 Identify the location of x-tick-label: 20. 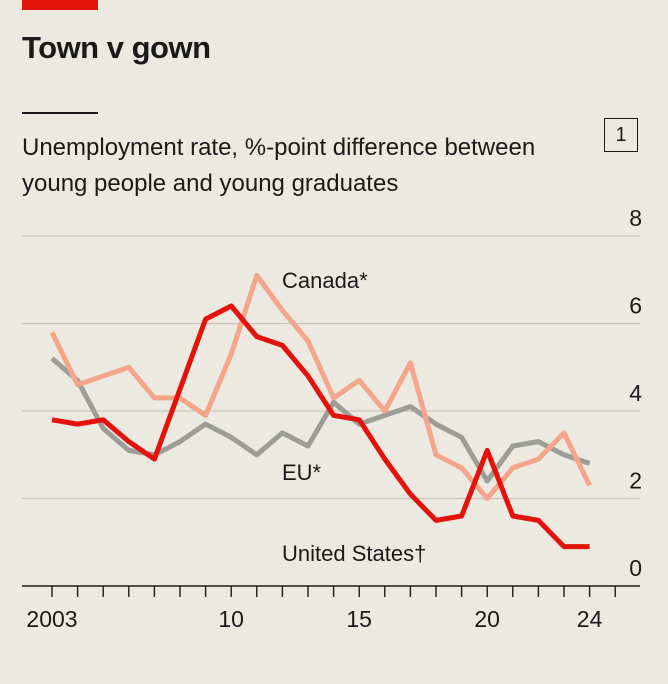
(487, 619).